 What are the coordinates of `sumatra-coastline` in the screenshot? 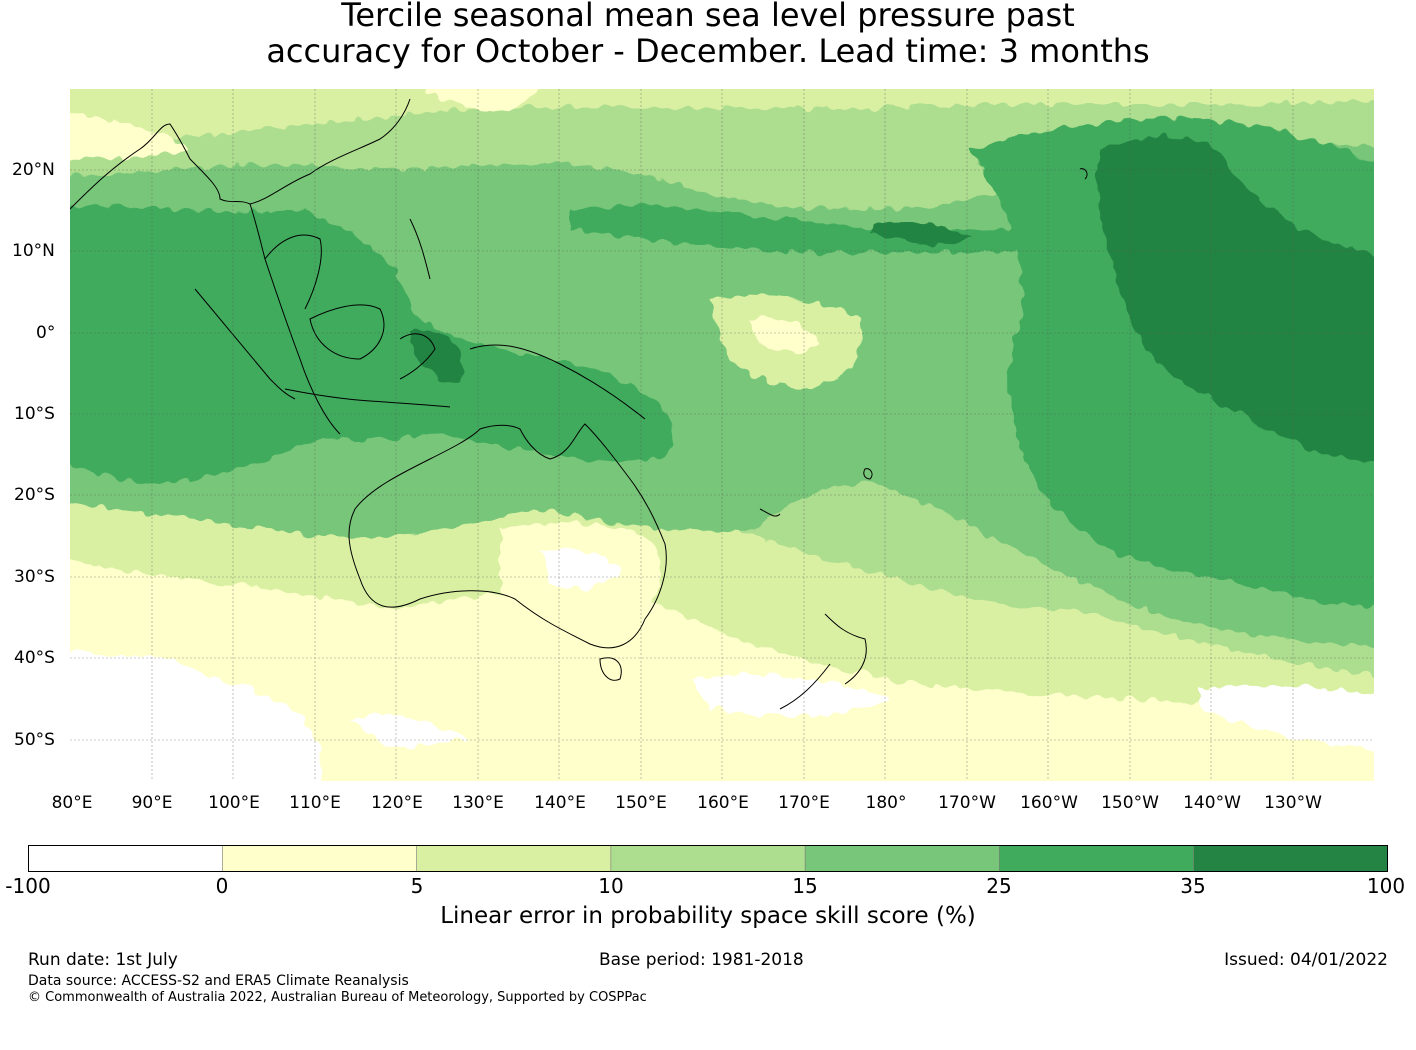 It's located at (245, 344).